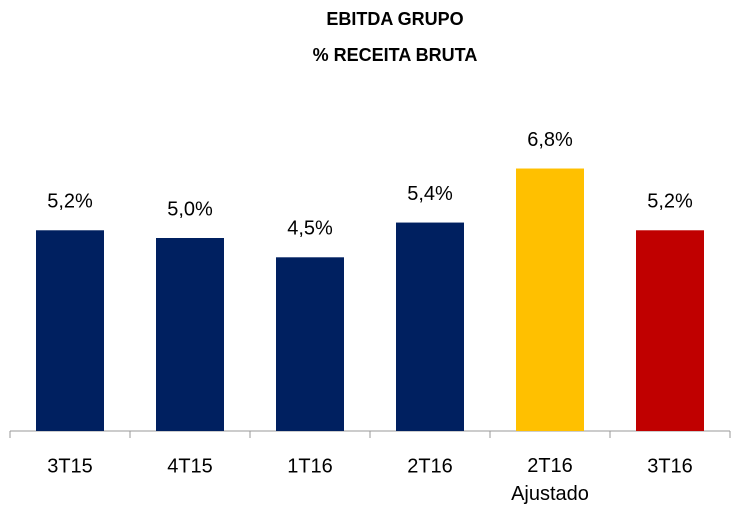 The height and width of the screenshot is (506, 738). I want to click on value-label: 4,5%, so click(310, 229).